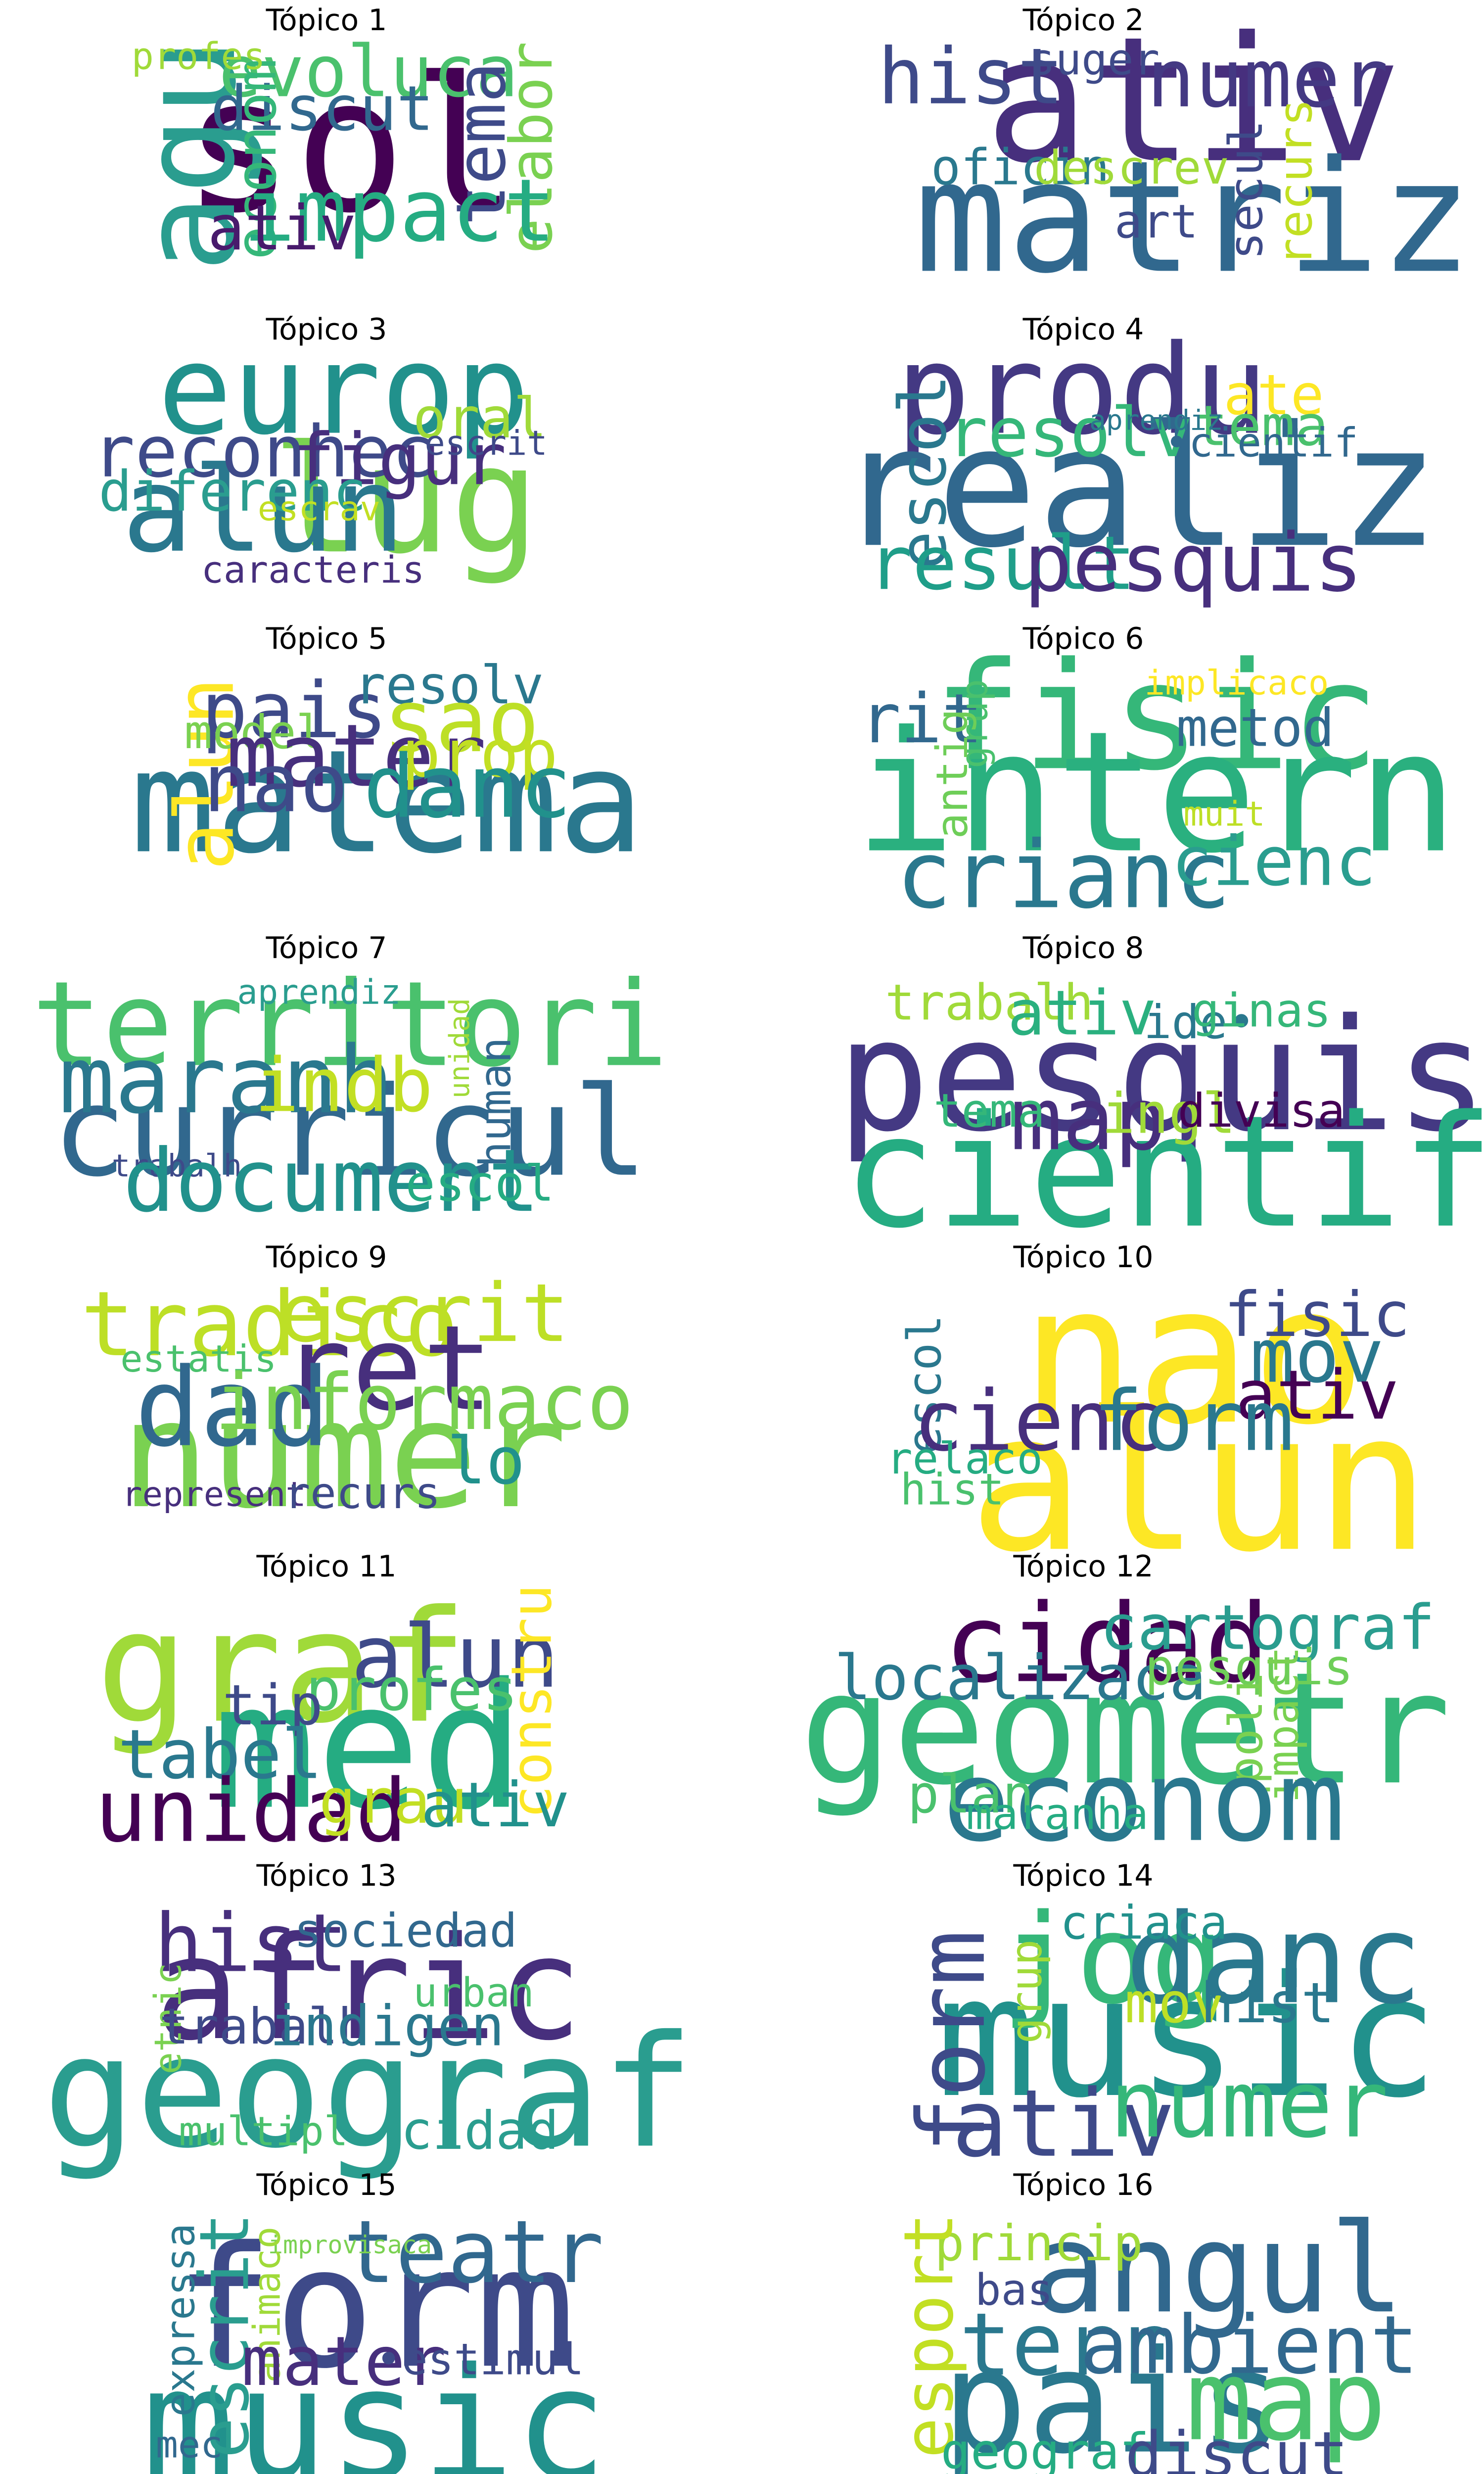 The image size is (1484, 2474). I want to click on cloud-word: •estimul, so click(479, 2359).